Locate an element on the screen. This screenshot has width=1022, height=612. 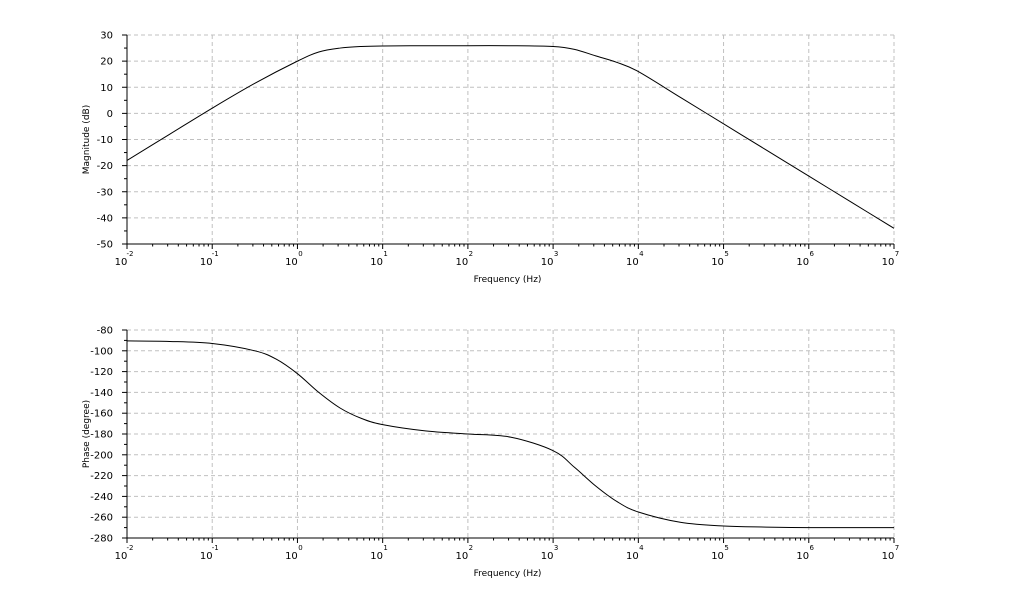
phase-x-tick-exponent: 3 is located at coordinates (556, 548).